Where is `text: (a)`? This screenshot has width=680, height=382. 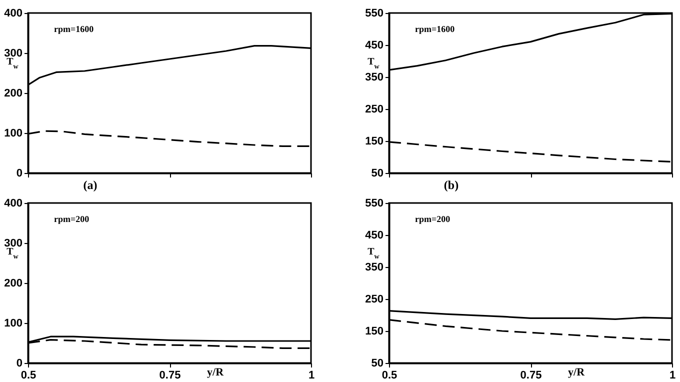 text: (a) is located at coordinates (90, 185).